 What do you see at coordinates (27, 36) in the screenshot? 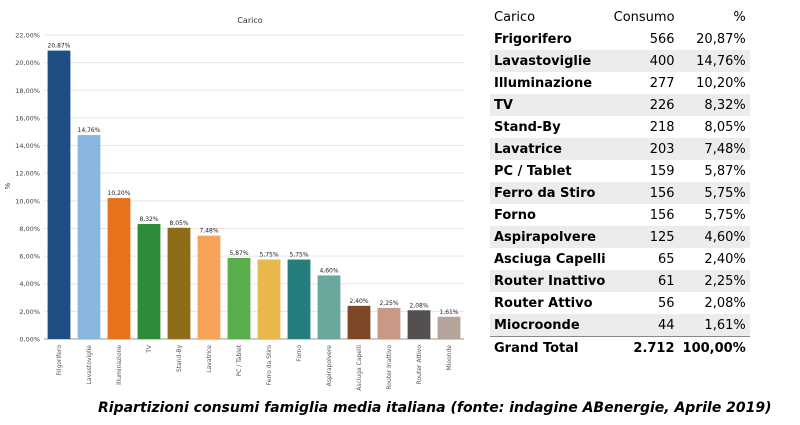
I see `y-tick-label: 22,00%` at bounding box center [27, 36].